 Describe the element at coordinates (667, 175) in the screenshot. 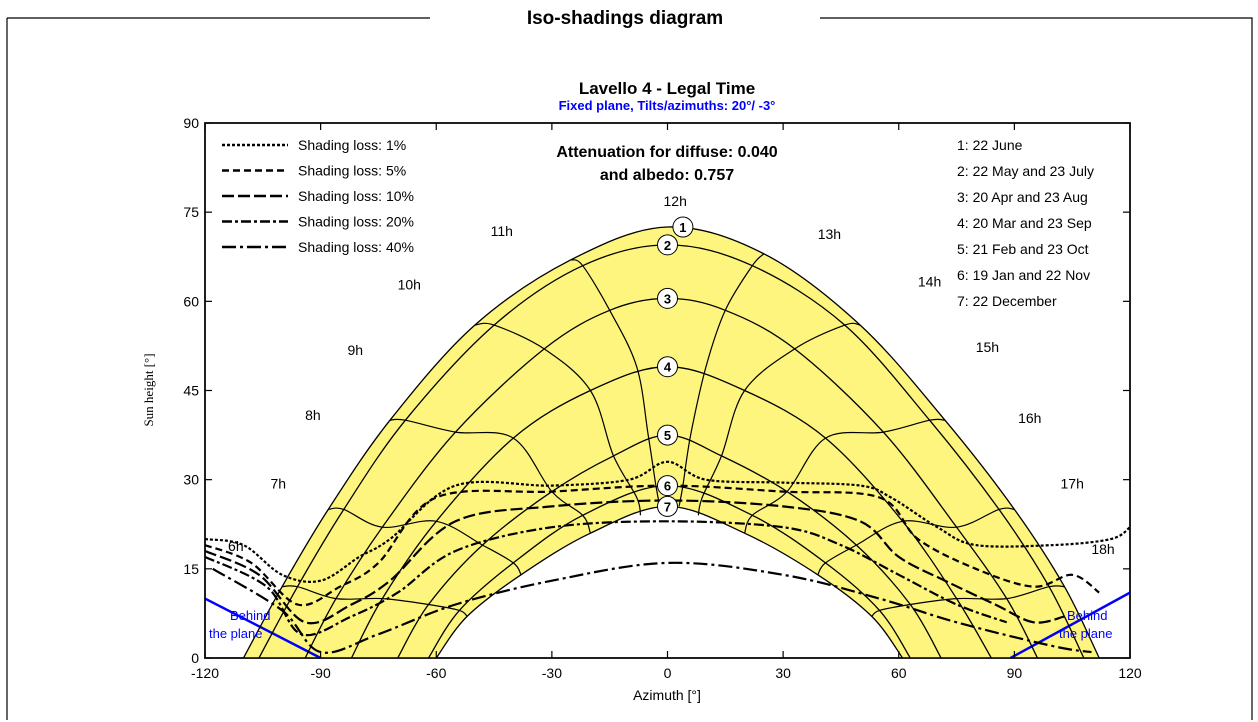

I see `attenuation-line-2: and albedo: 0.757` at that location.